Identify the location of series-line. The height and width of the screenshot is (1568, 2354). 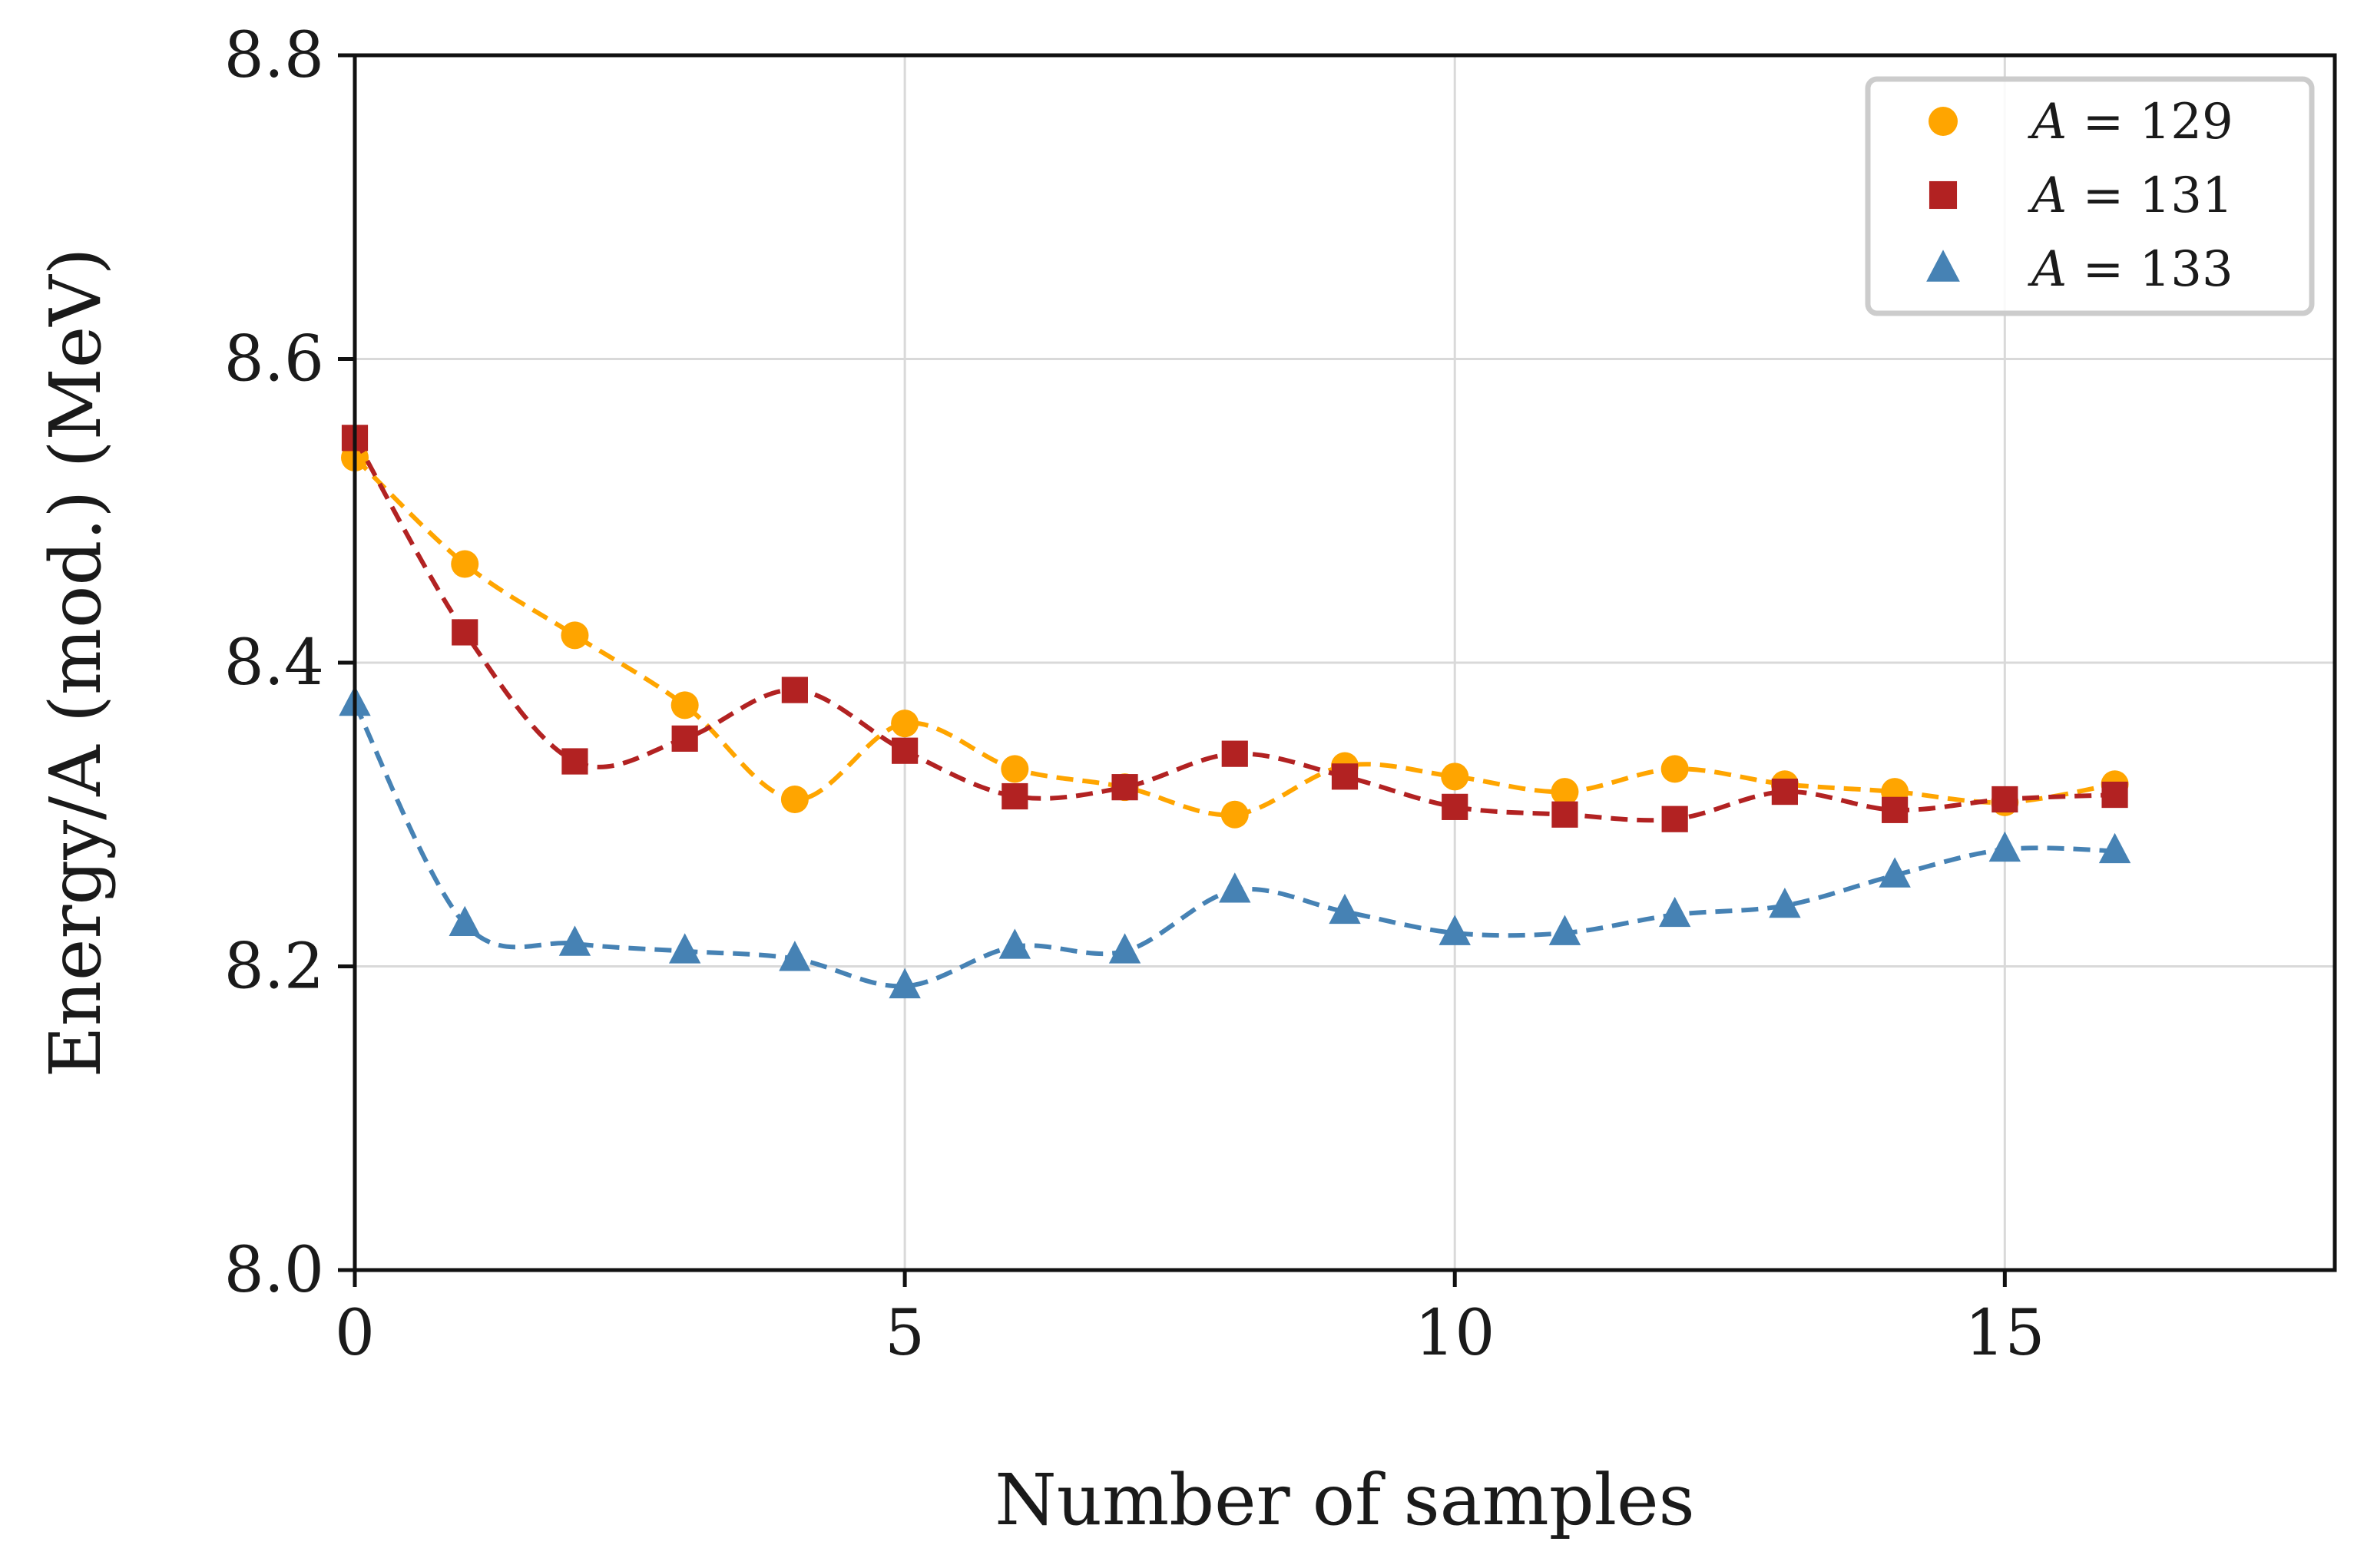
(1234, 846).